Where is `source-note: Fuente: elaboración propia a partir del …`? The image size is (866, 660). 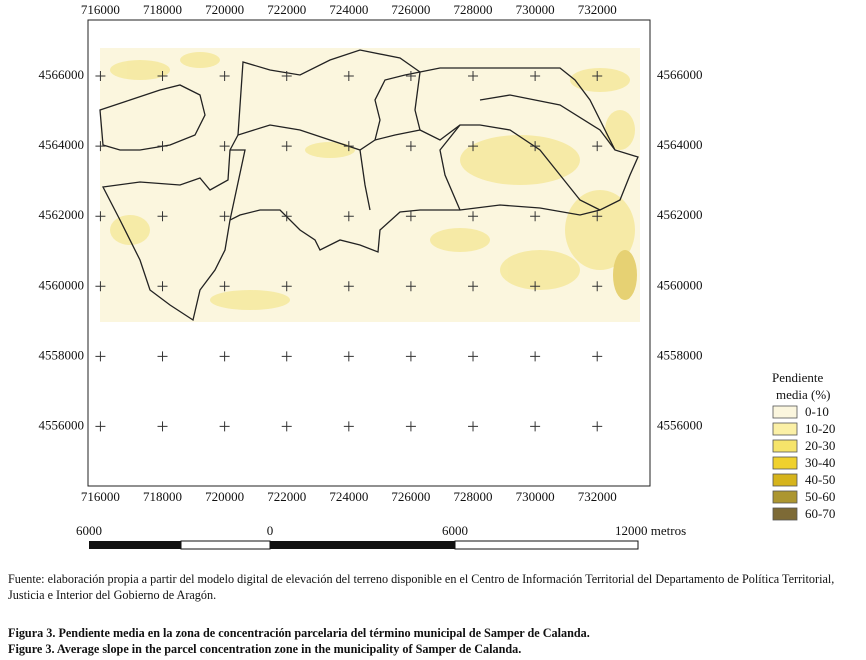
source-note: Fuente: elaboración propia a partir del … is located at coordinates (421, 587).